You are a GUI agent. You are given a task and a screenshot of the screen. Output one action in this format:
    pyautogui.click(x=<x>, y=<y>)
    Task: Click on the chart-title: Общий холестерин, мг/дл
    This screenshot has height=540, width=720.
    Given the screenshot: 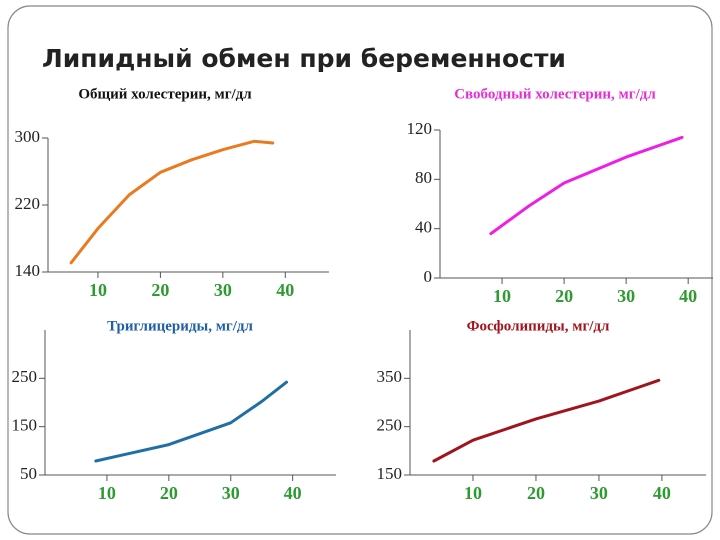 What is the action you would take?
    pyautogui.click(x=165, y=94)
    